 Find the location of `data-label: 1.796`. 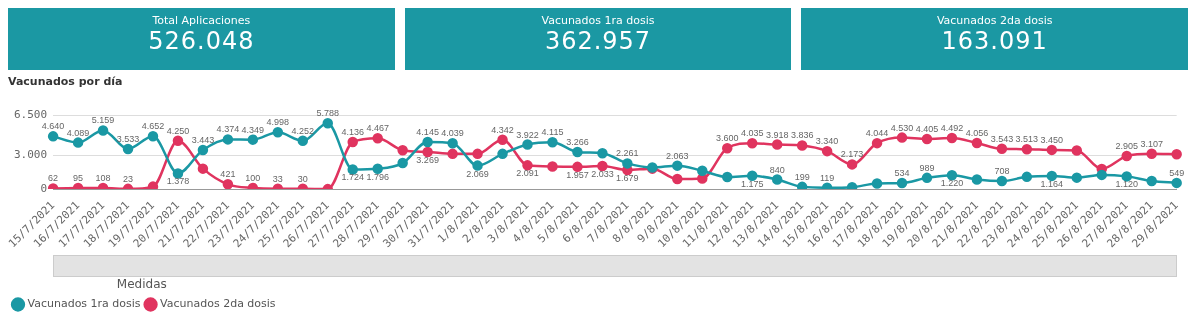

data-label: 1.796 is located at coordinates (377, 176).